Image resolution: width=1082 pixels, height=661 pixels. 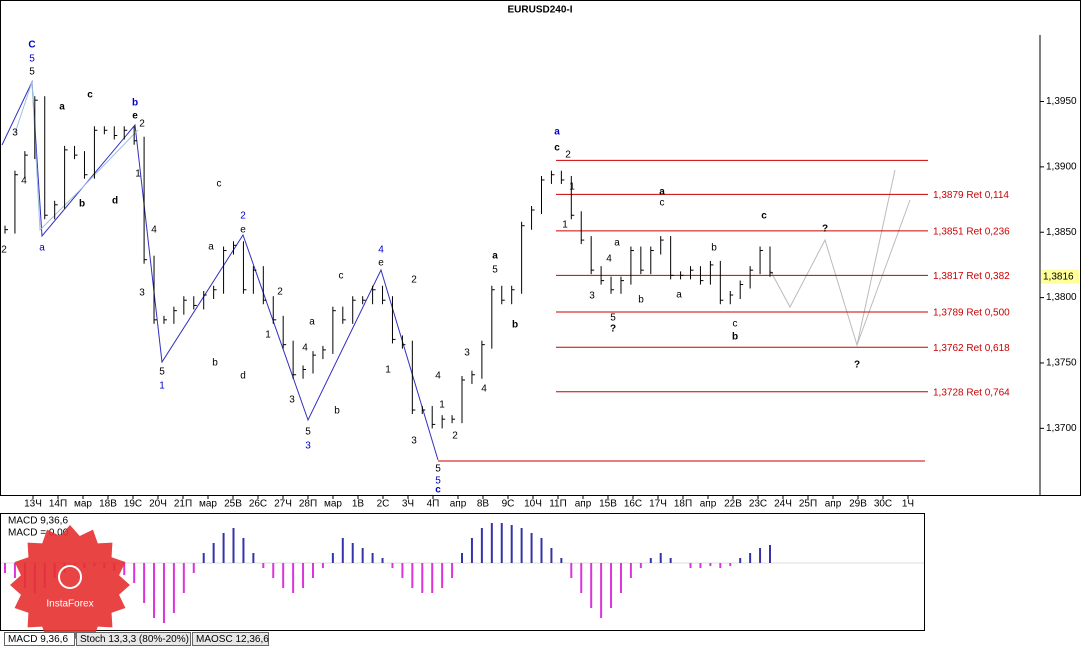 I want to click on tab-label: Stoch 13,3,3 (80%-20%), so click(x=134, y=639).